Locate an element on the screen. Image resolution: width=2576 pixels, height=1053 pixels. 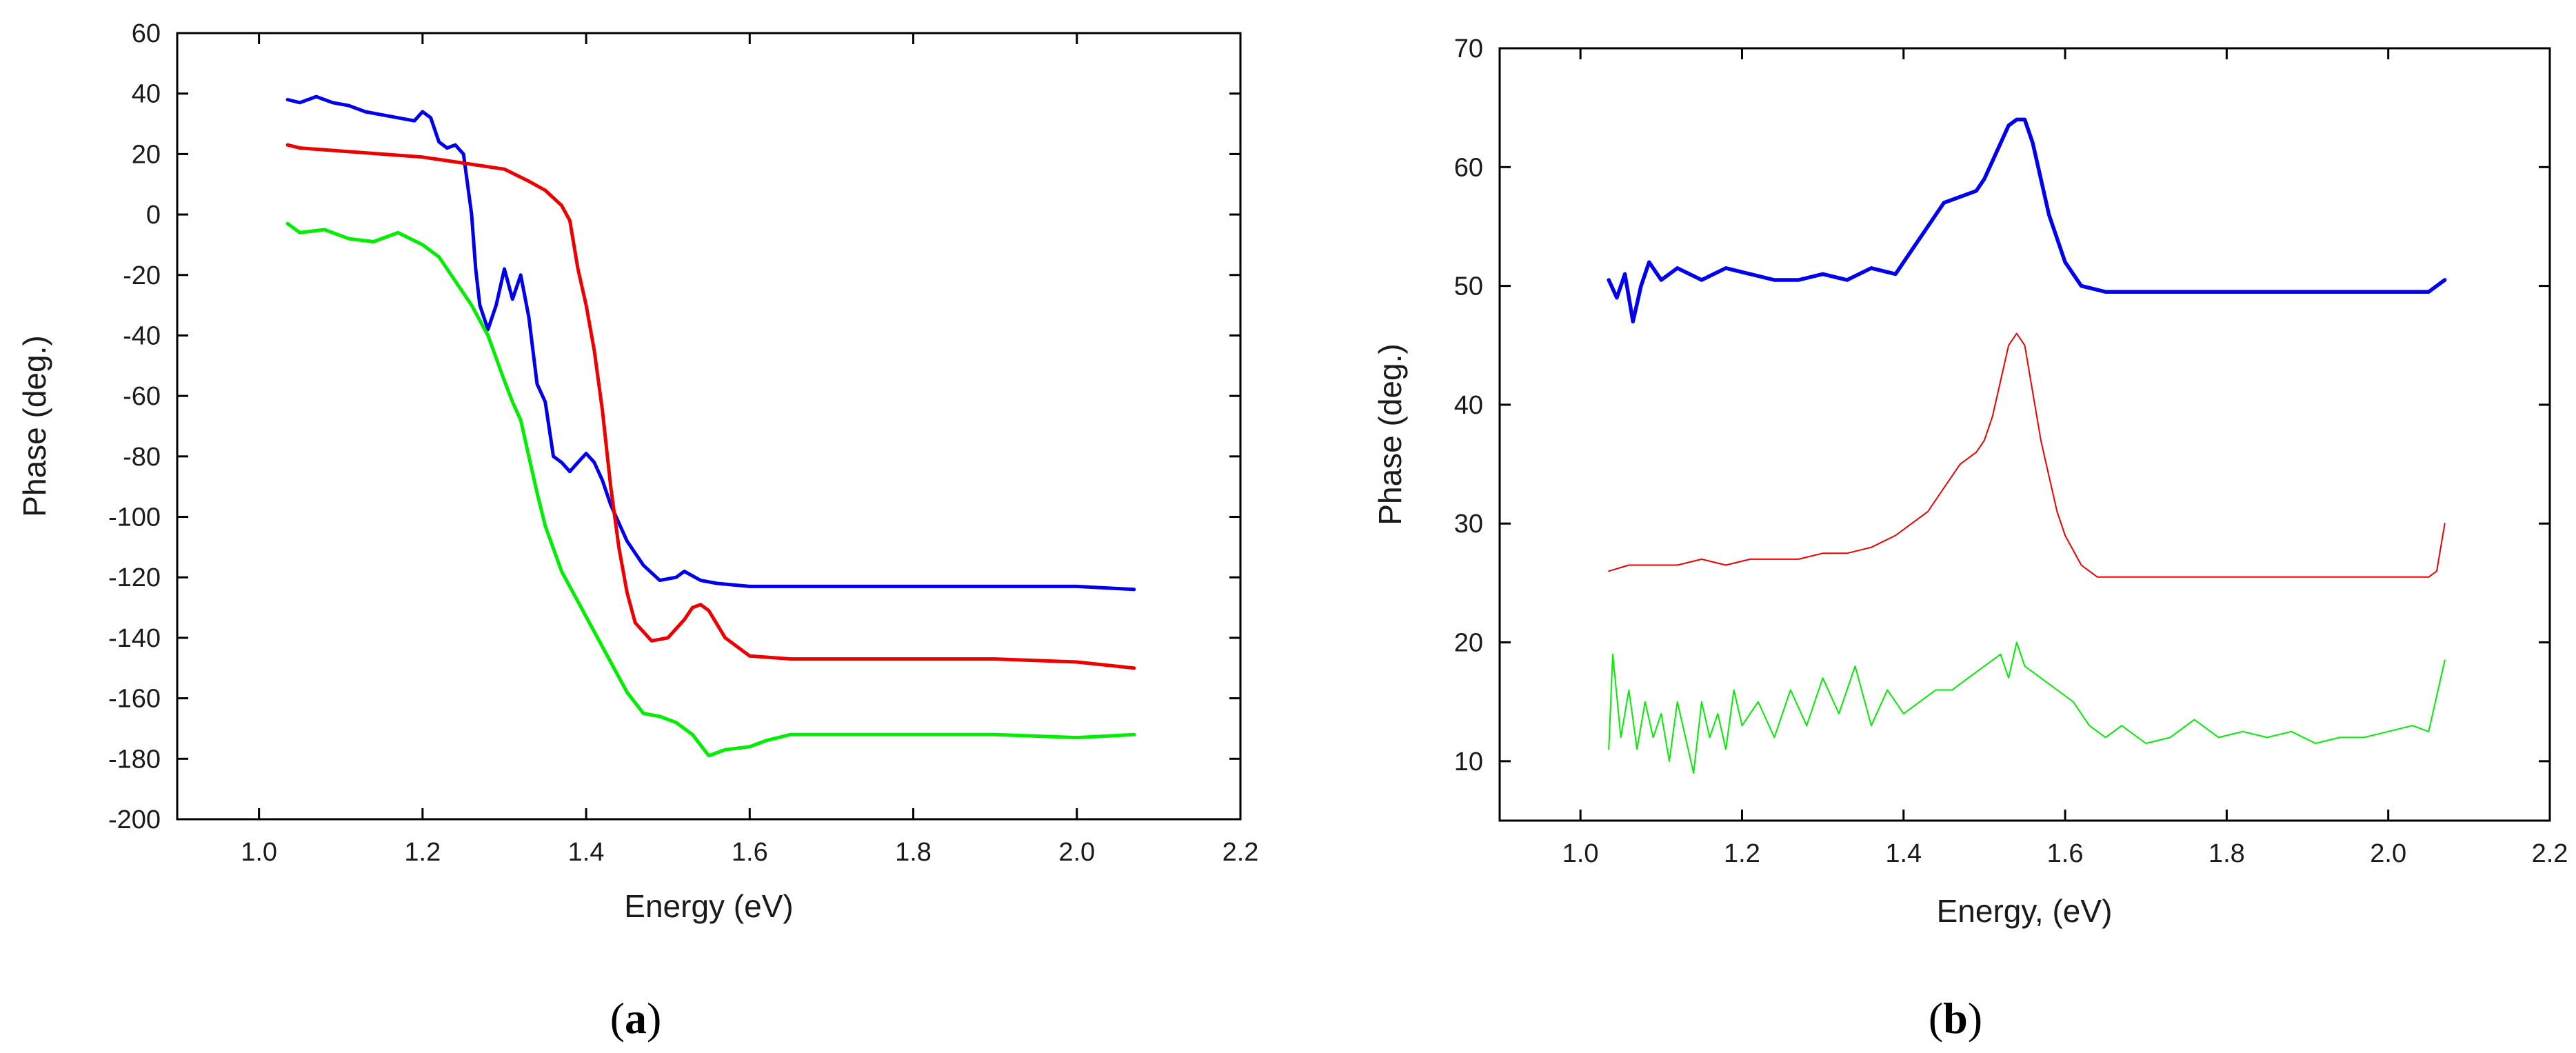
panel-a-x-tick-label: 1.0 is located at coordinates (259, 852).